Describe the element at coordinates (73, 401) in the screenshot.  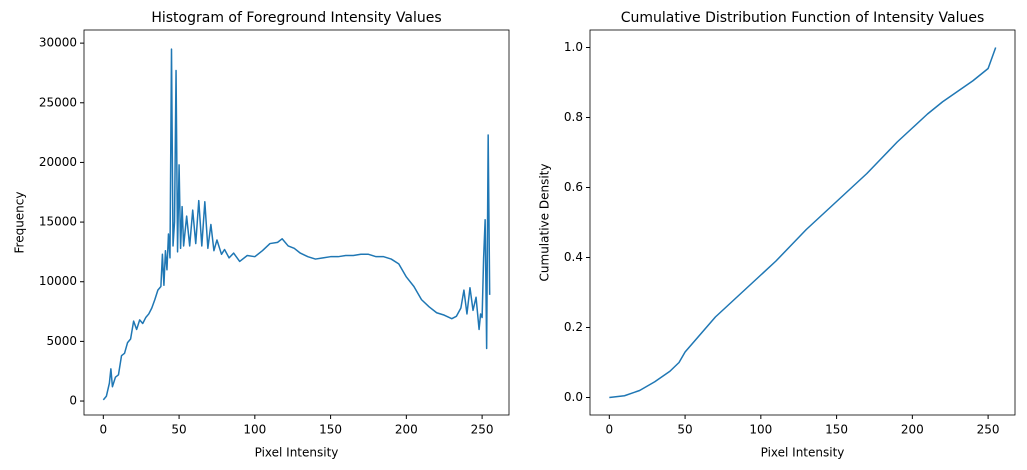
I see `y-tick-label: 0` at that location.